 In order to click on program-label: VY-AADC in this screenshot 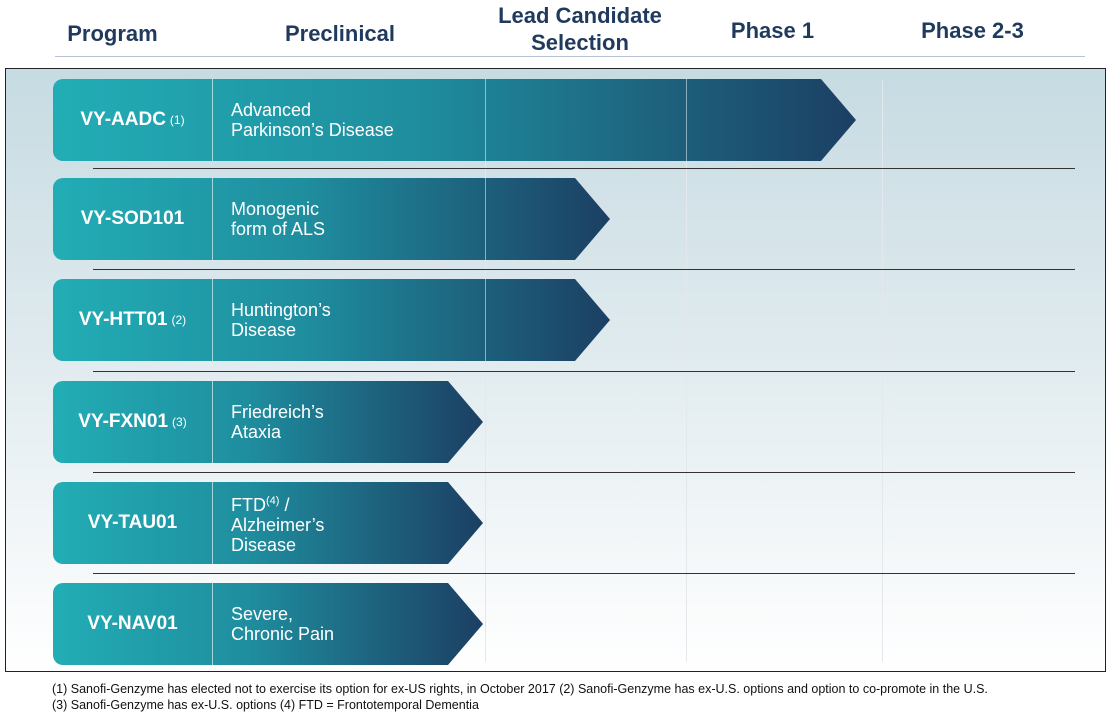, I will do `click(123, 119)`.